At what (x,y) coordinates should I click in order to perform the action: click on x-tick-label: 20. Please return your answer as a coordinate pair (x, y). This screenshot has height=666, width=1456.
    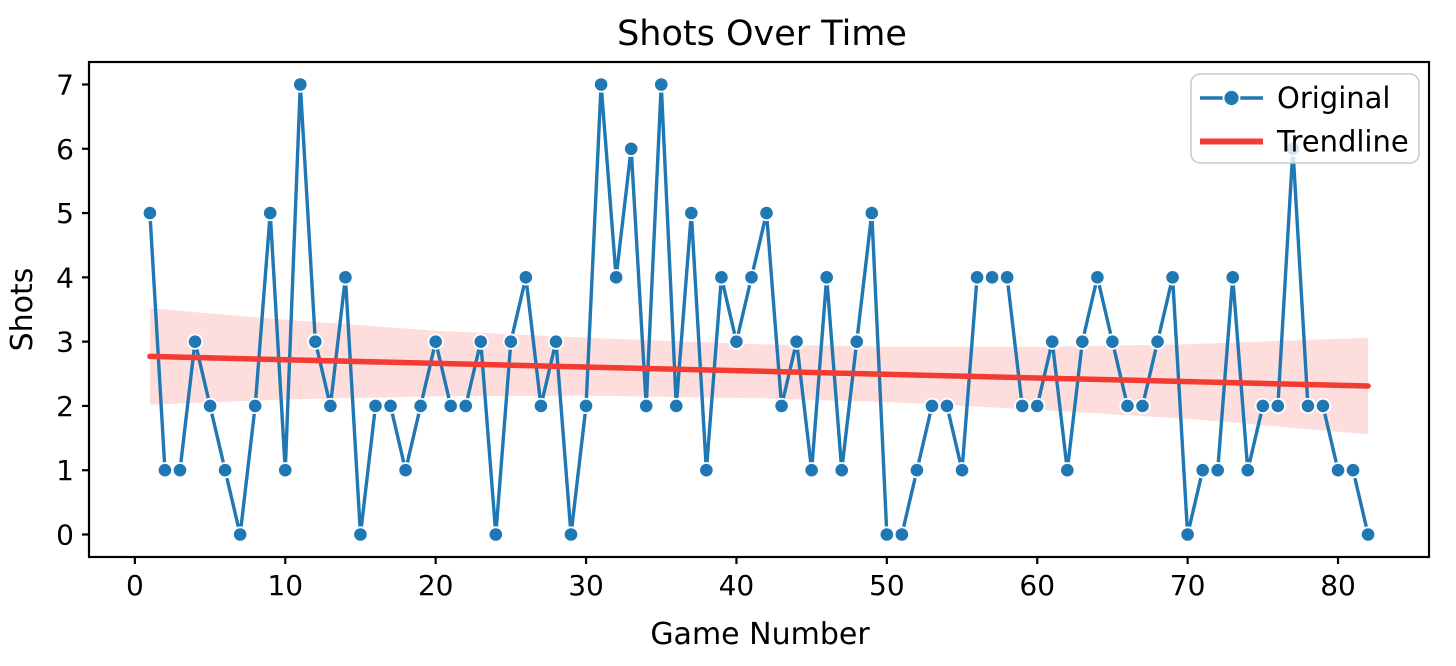
    Looking at the image, I should click on (436, 585).